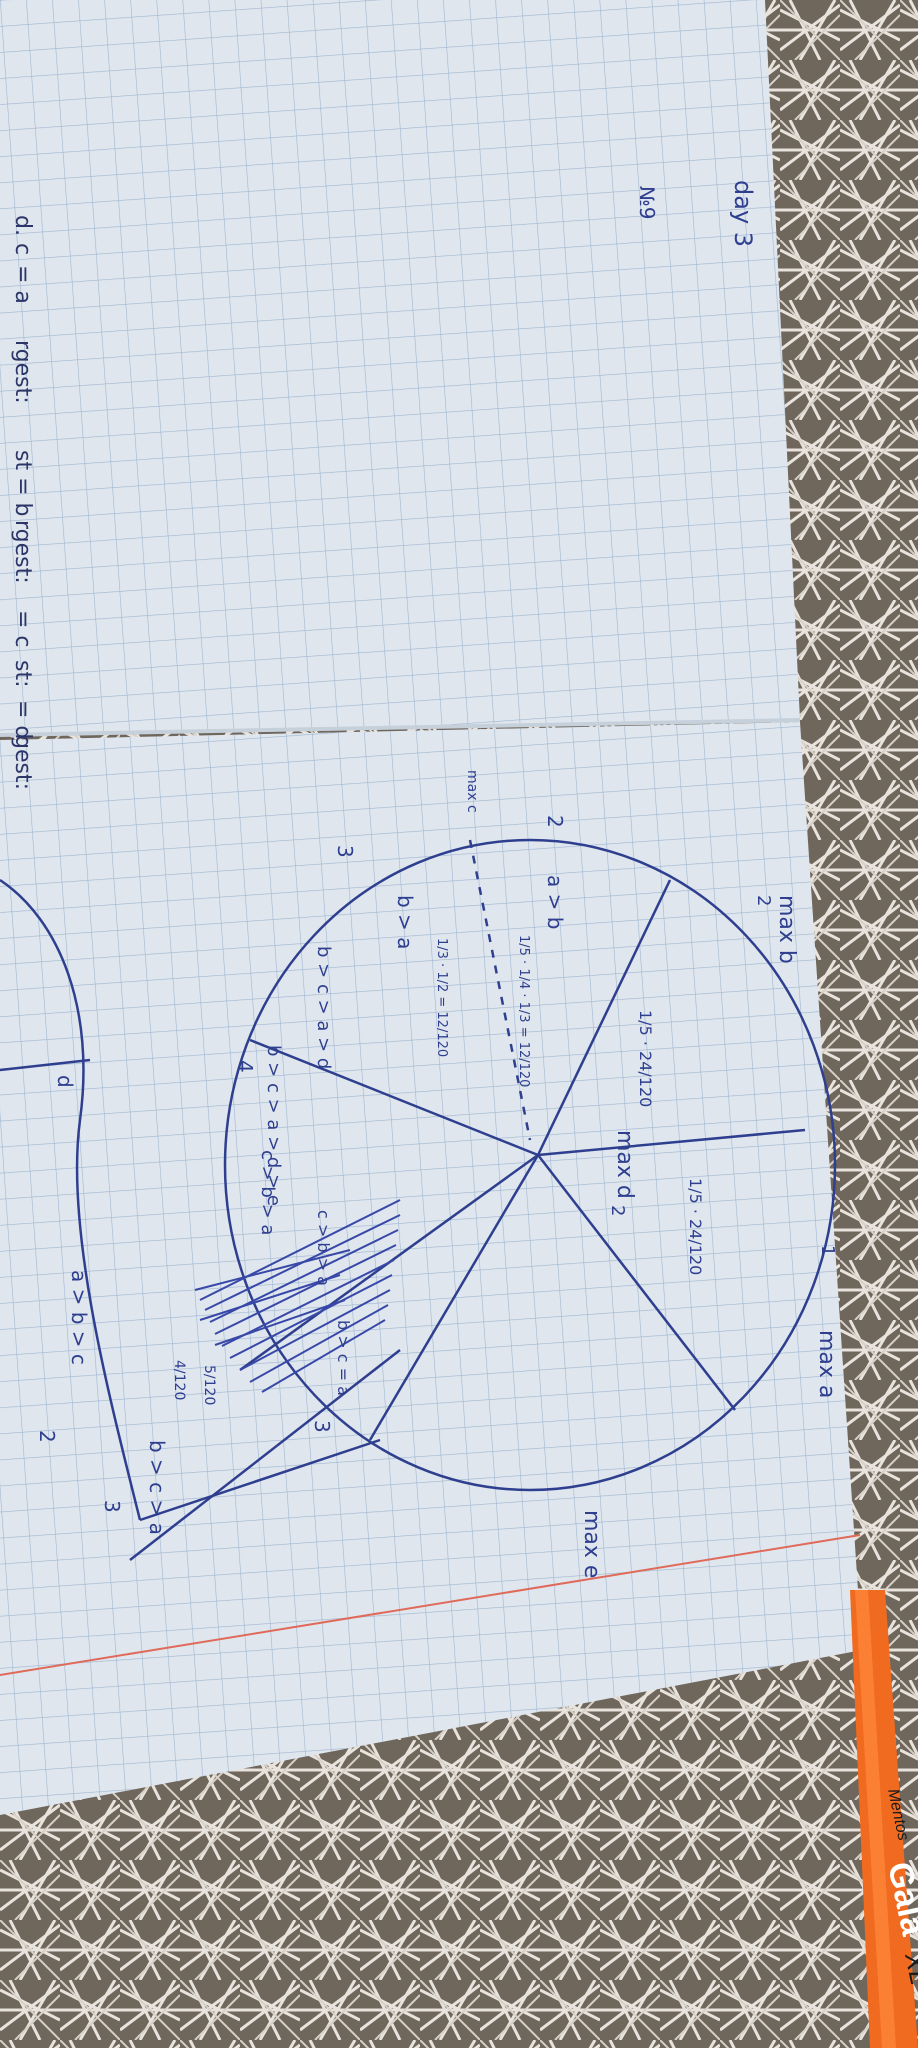 The image size is (918, 2048). What do you see at coordinates (555, 902) in the screenshot?
I see `inequality-ab: a > b` at bounding box center [555, 902].